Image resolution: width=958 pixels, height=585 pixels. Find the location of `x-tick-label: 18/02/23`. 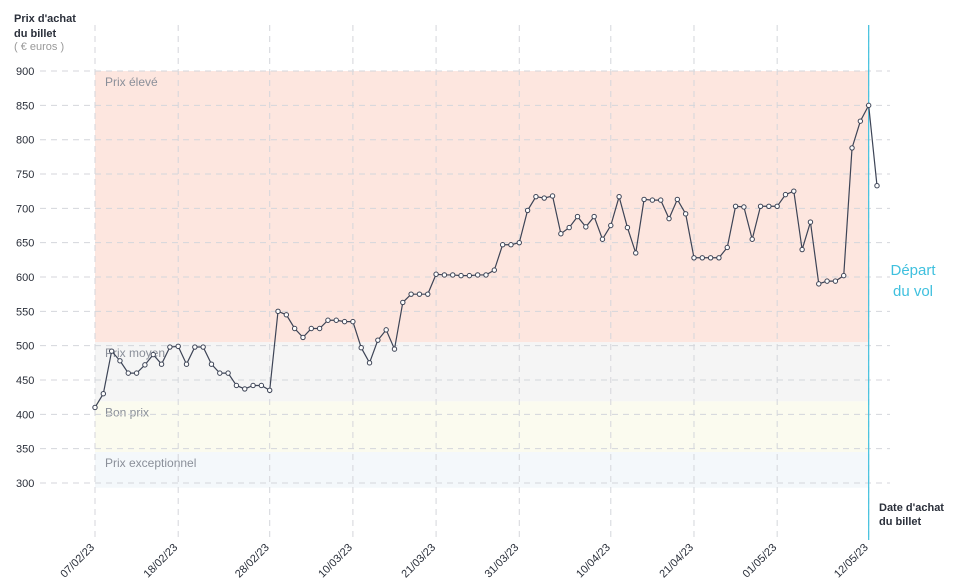

x-tick-label: 18/02/23 is located at coordinates (161, 561).